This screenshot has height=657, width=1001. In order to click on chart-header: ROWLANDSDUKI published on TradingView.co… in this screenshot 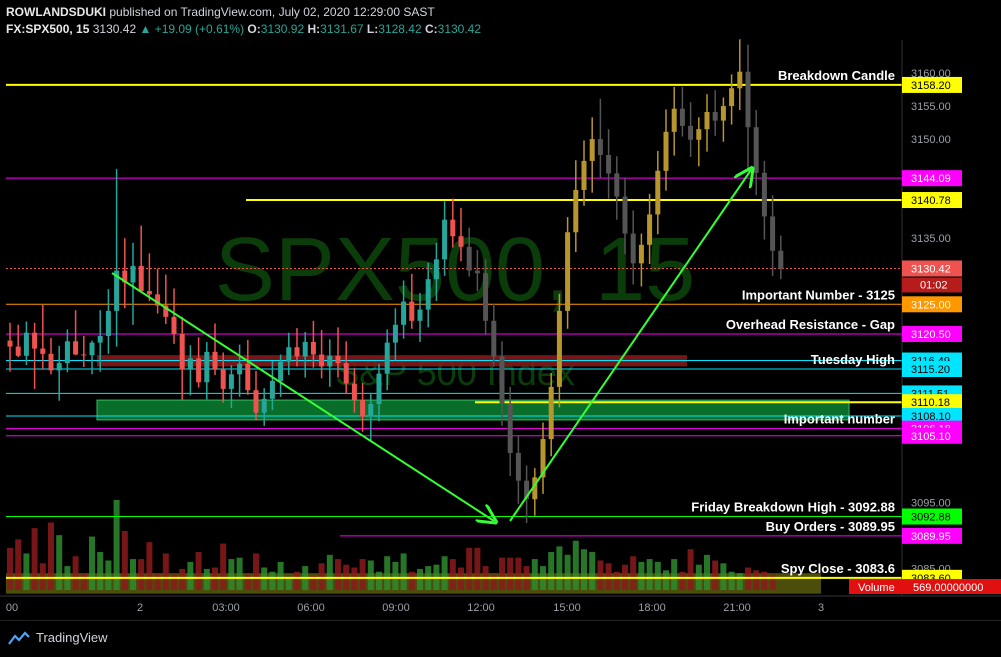, I will do `click(243, 21)`.